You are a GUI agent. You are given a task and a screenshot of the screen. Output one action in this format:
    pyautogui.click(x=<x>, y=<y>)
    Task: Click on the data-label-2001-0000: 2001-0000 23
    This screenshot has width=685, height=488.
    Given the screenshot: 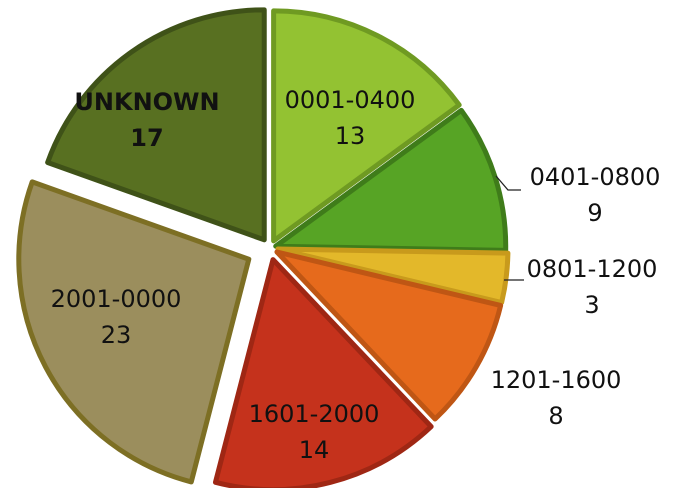 What is the action you would take?
    pyautogui.click(x=116, y=317)
    